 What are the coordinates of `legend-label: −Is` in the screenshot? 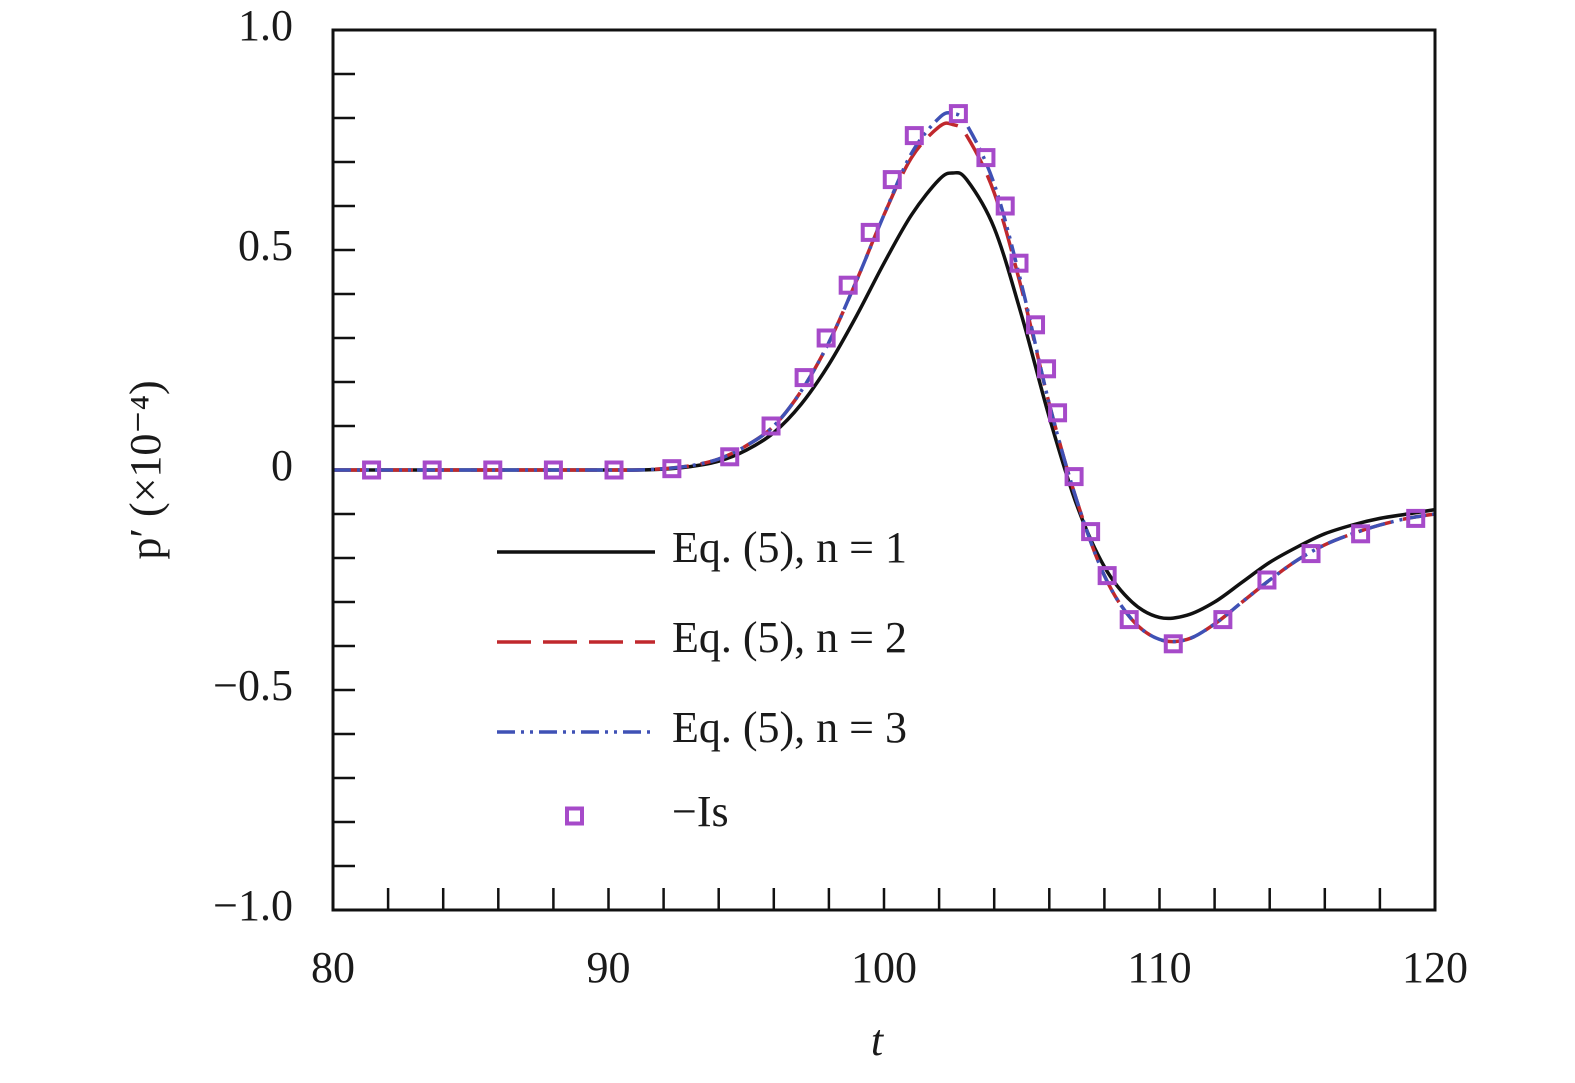 It's located at (700, 811).